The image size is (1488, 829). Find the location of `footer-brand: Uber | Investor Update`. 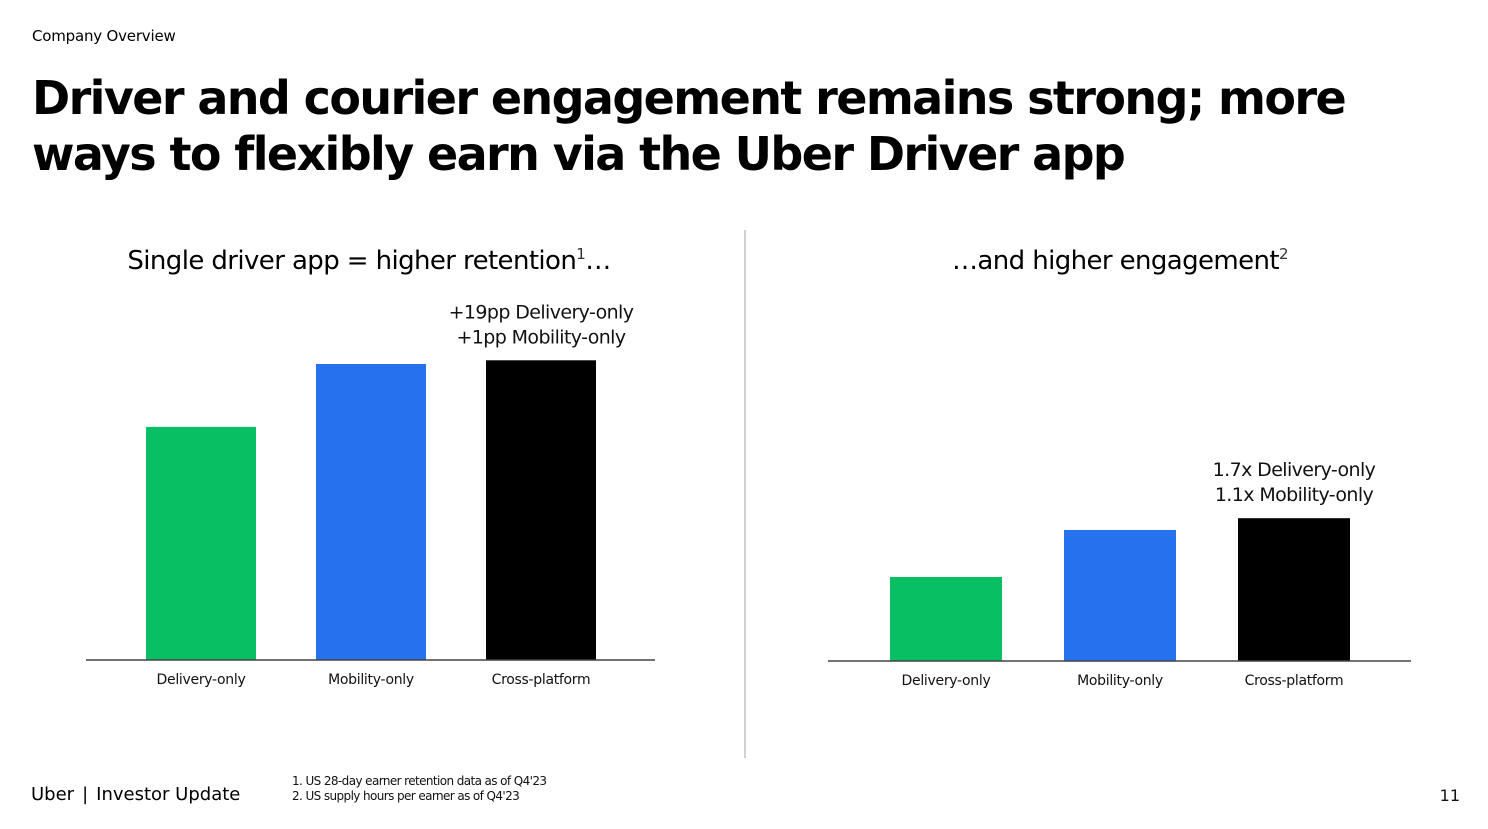

footer-brand: Uber | Investor Update is located at coordinates (135, 794).